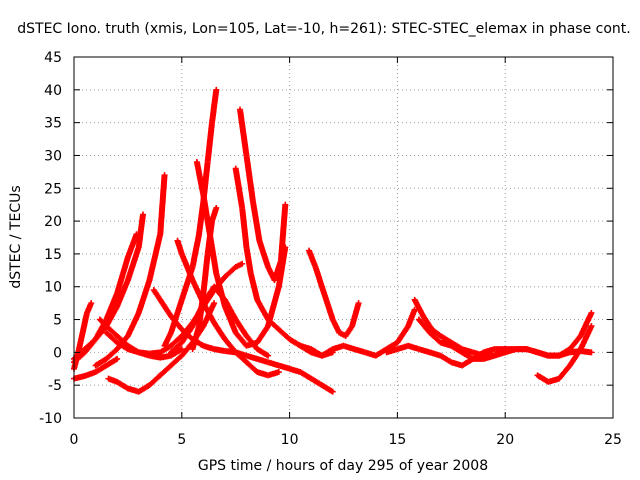 The width and height of the screenshot is (640, 480). Describe the element at coordinates (57, 353) in the screenshot. I see `y-tick-label: 0` at that location.